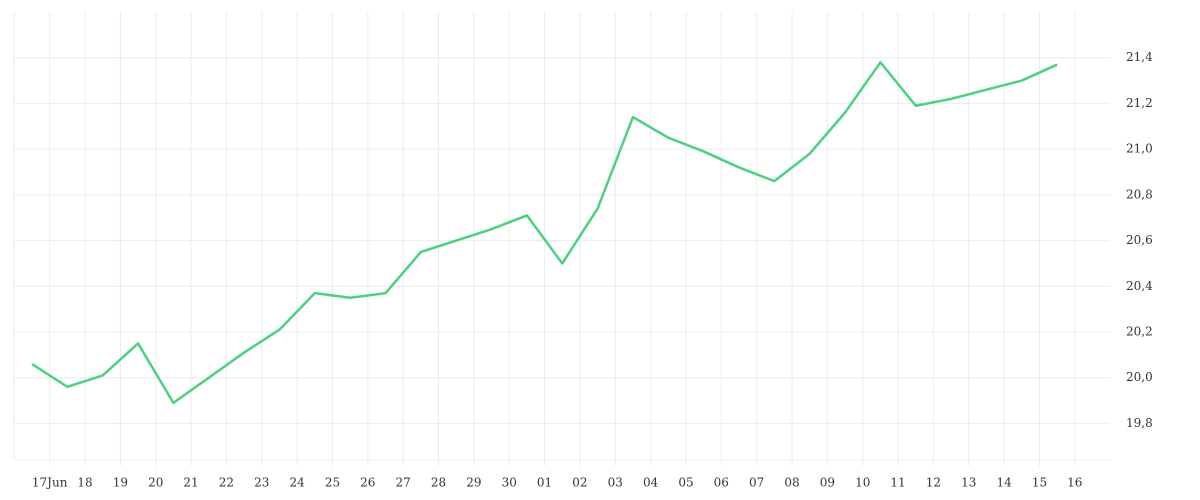 The height and width of the screenshot is (500, 1200). Describe the element at coordinates (261, 483) in the screenshot. I see `x-tick-label: 23` at that location.